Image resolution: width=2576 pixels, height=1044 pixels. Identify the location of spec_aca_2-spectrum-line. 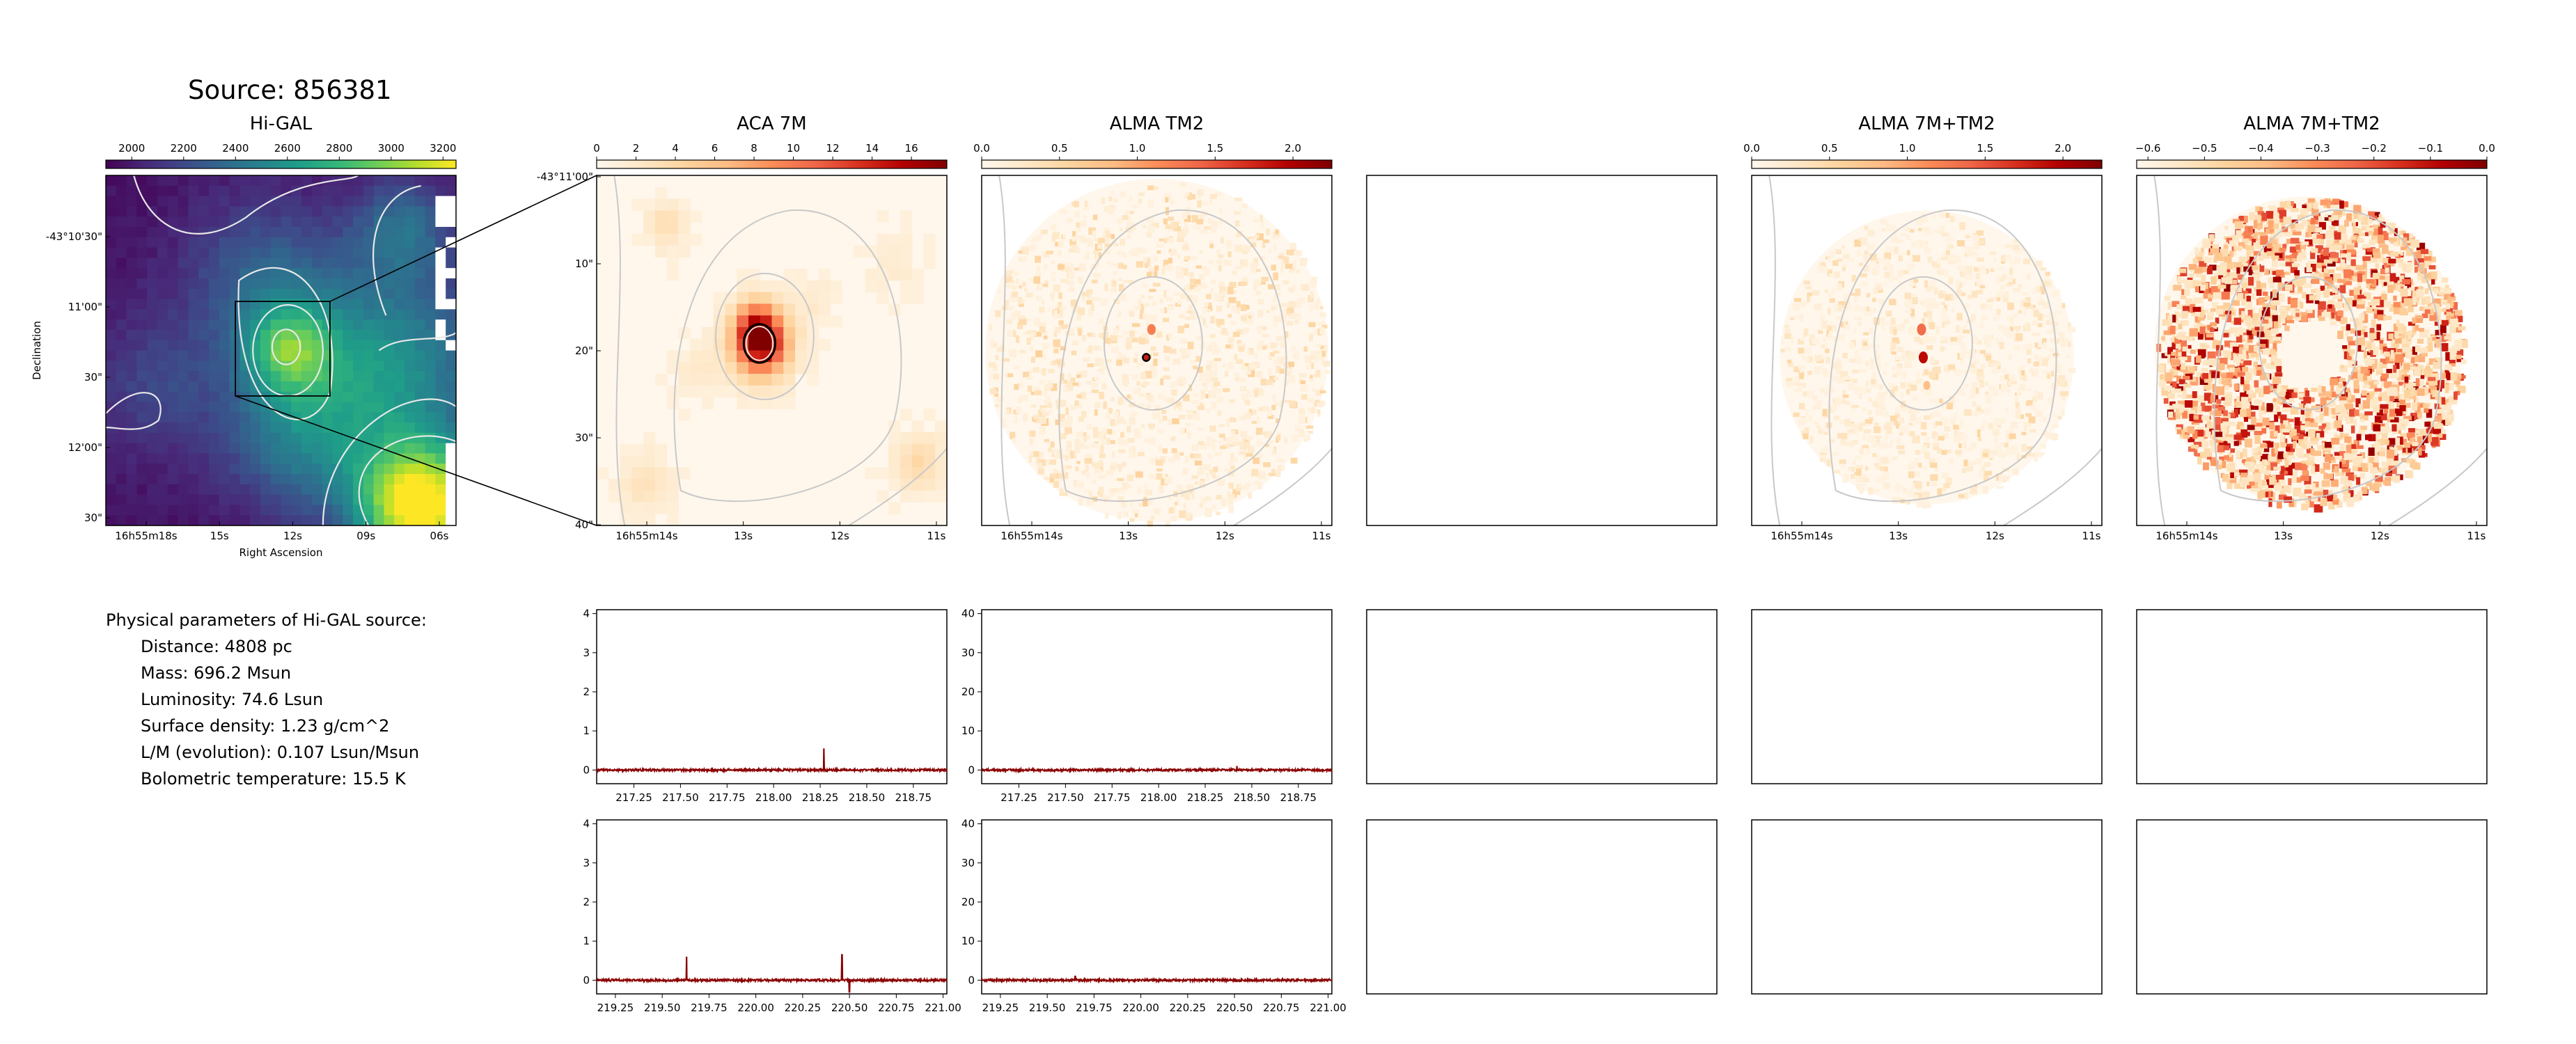
(772, 973).